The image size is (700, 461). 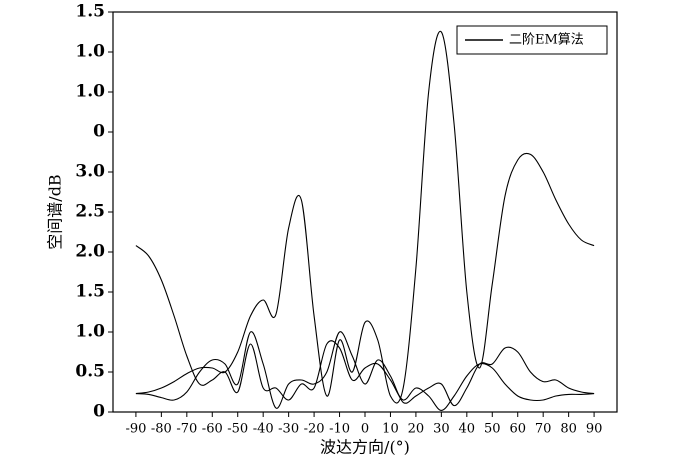 I want to click on x-tick-label: 30, so click(x=441, y=429).